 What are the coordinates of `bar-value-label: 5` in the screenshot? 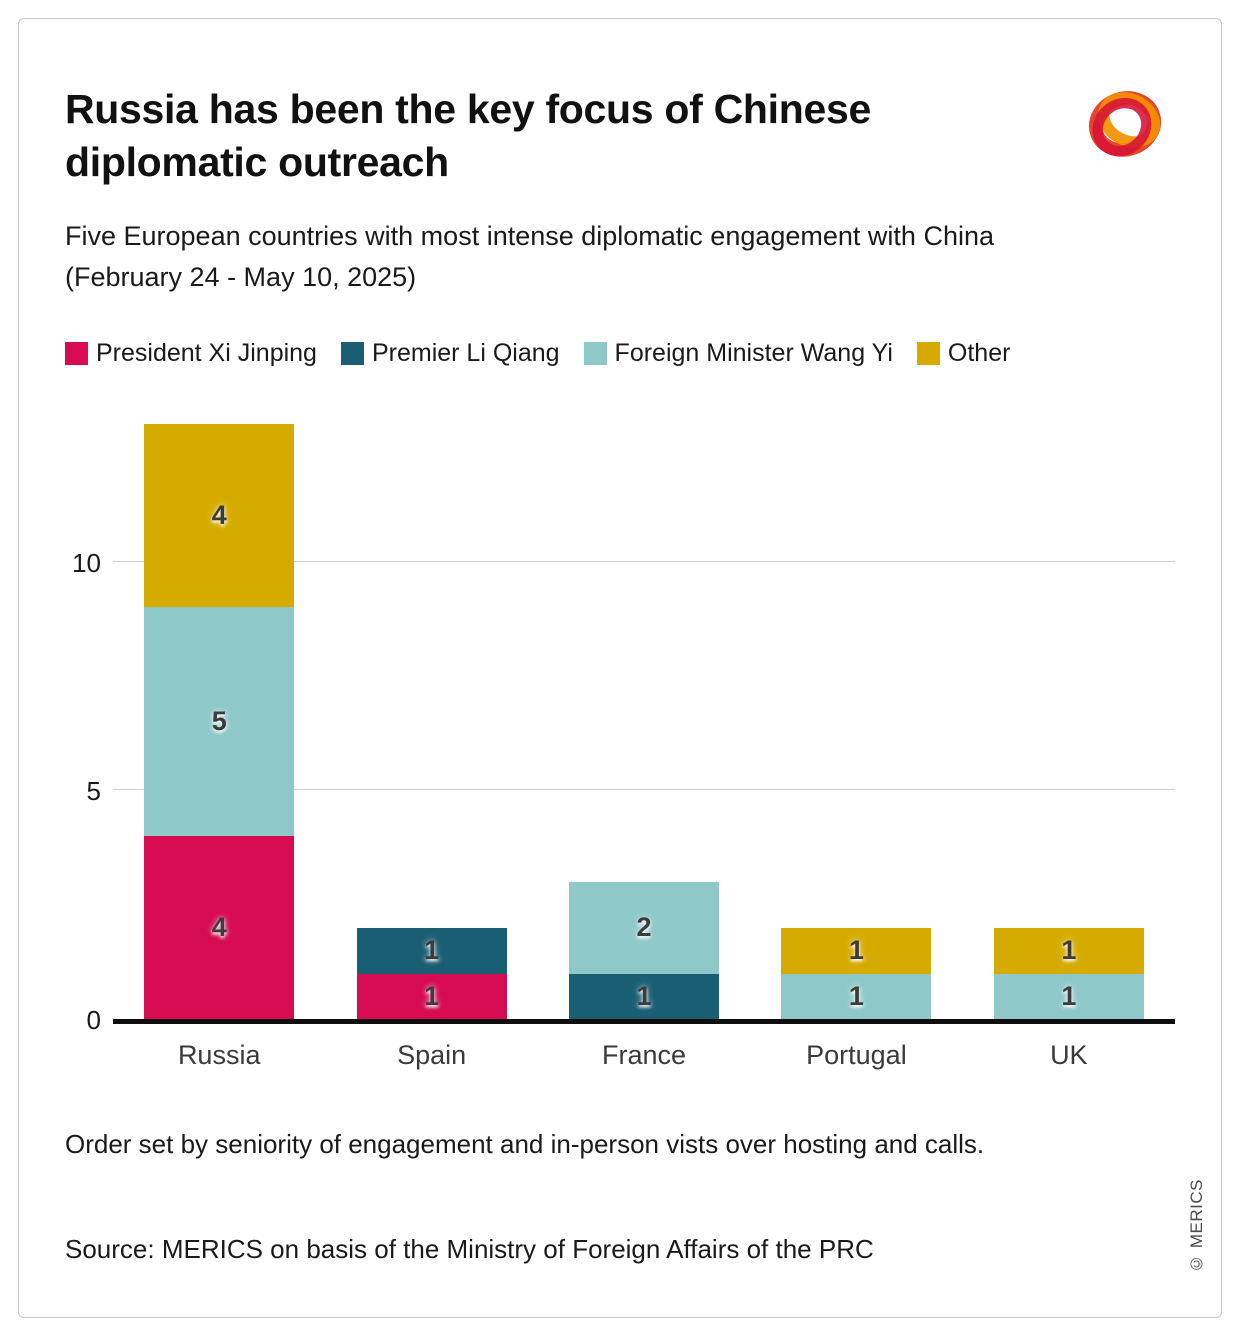 It's located at (219, 721).